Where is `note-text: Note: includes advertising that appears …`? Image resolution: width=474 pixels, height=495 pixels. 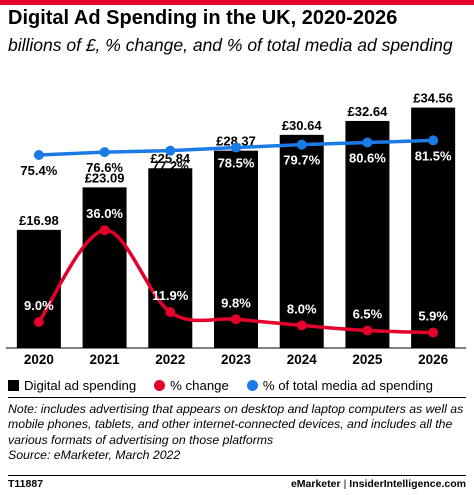
note-text: Note: includes advertising that appears … is located at coordinates (236, 424).